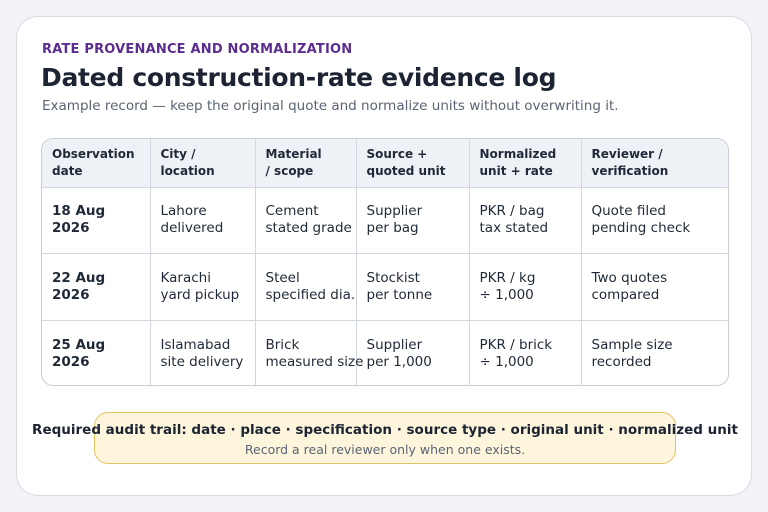 The height and width of the screenshot is (512, 768). I want to click on cell-normalized-rate: PKR / kg ÷ 1,000, so click(525, 287).